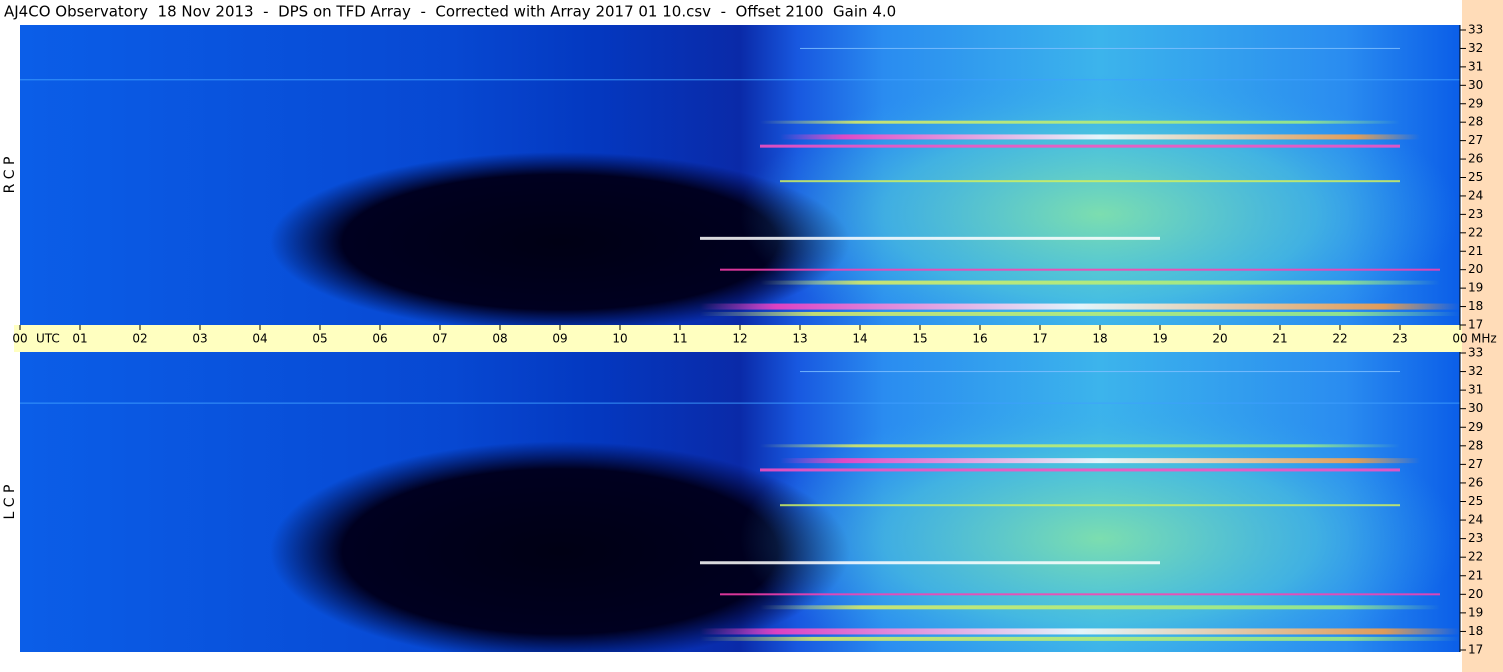  What do you see at coordinates (499, 339) in the screenshot?
I see `x-tick-label: 08` at bounding box center [499, 339].